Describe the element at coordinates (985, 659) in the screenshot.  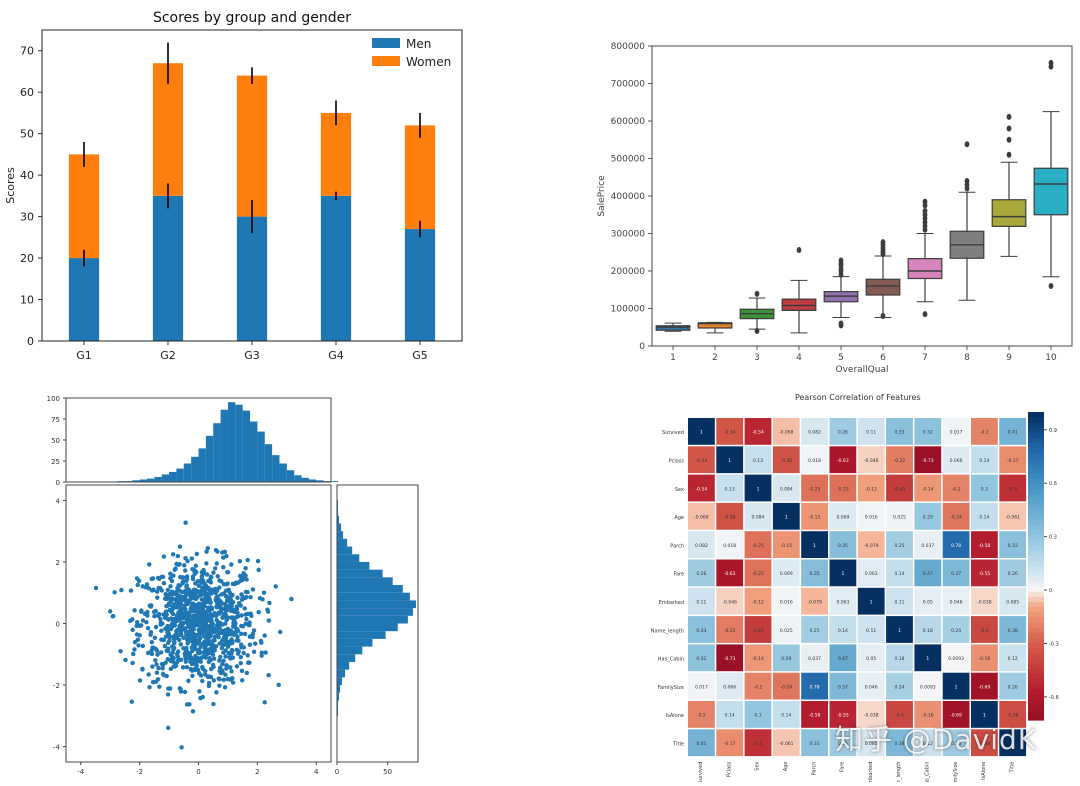
I see `heatmap-cell-value: -0.16` at that location.